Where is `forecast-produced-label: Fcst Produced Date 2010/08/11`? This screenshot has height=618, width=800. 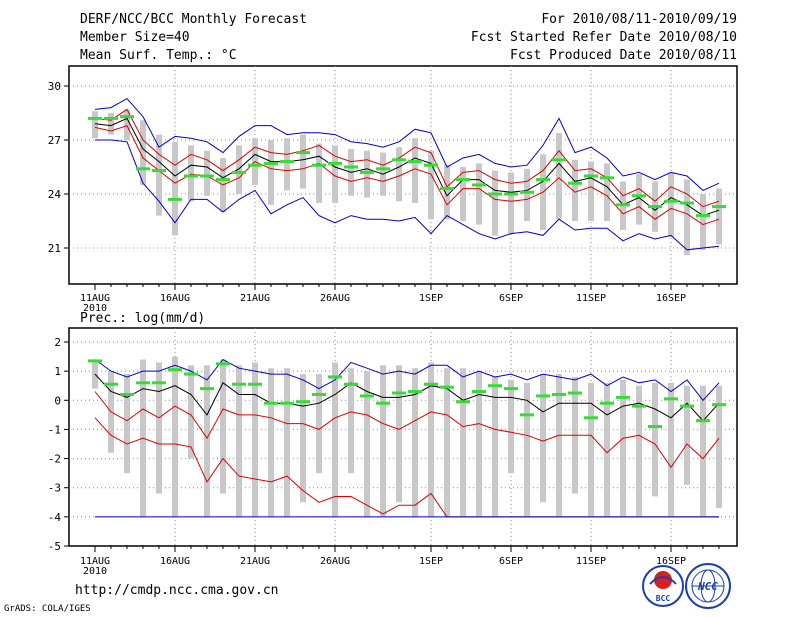 forecast-produced-label: Fcst Produced Date 2010/08/11 is located at coordinates (623, 55).